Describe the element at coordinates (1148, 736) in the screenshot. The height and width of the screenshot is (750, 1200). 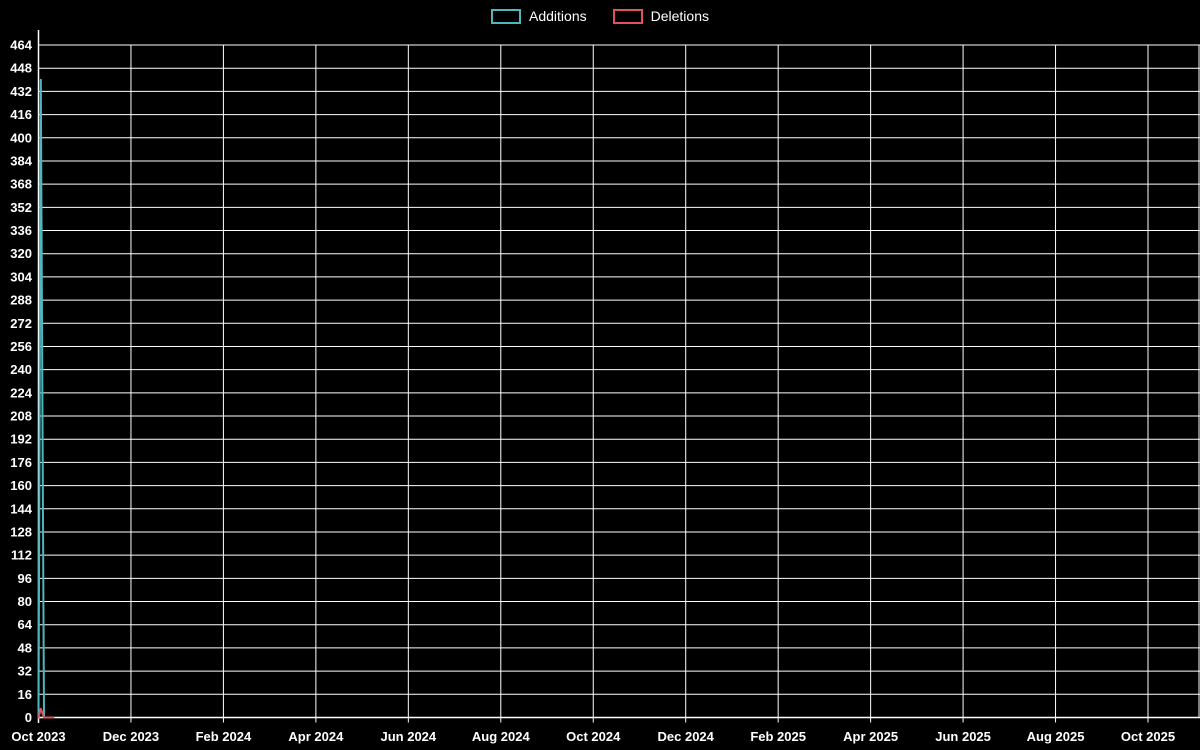
I see `x-tick-label: Oct 2025` at that location.